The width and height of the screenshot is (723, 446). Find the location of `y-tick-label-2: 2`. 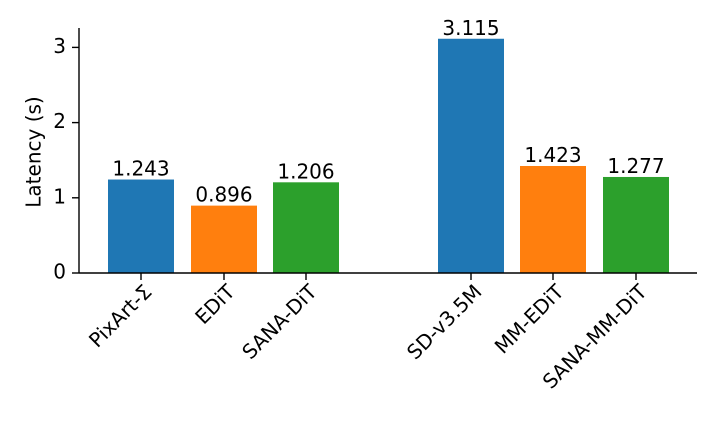

y-tick-label-2: 2 is located at coordinates (59, 121).